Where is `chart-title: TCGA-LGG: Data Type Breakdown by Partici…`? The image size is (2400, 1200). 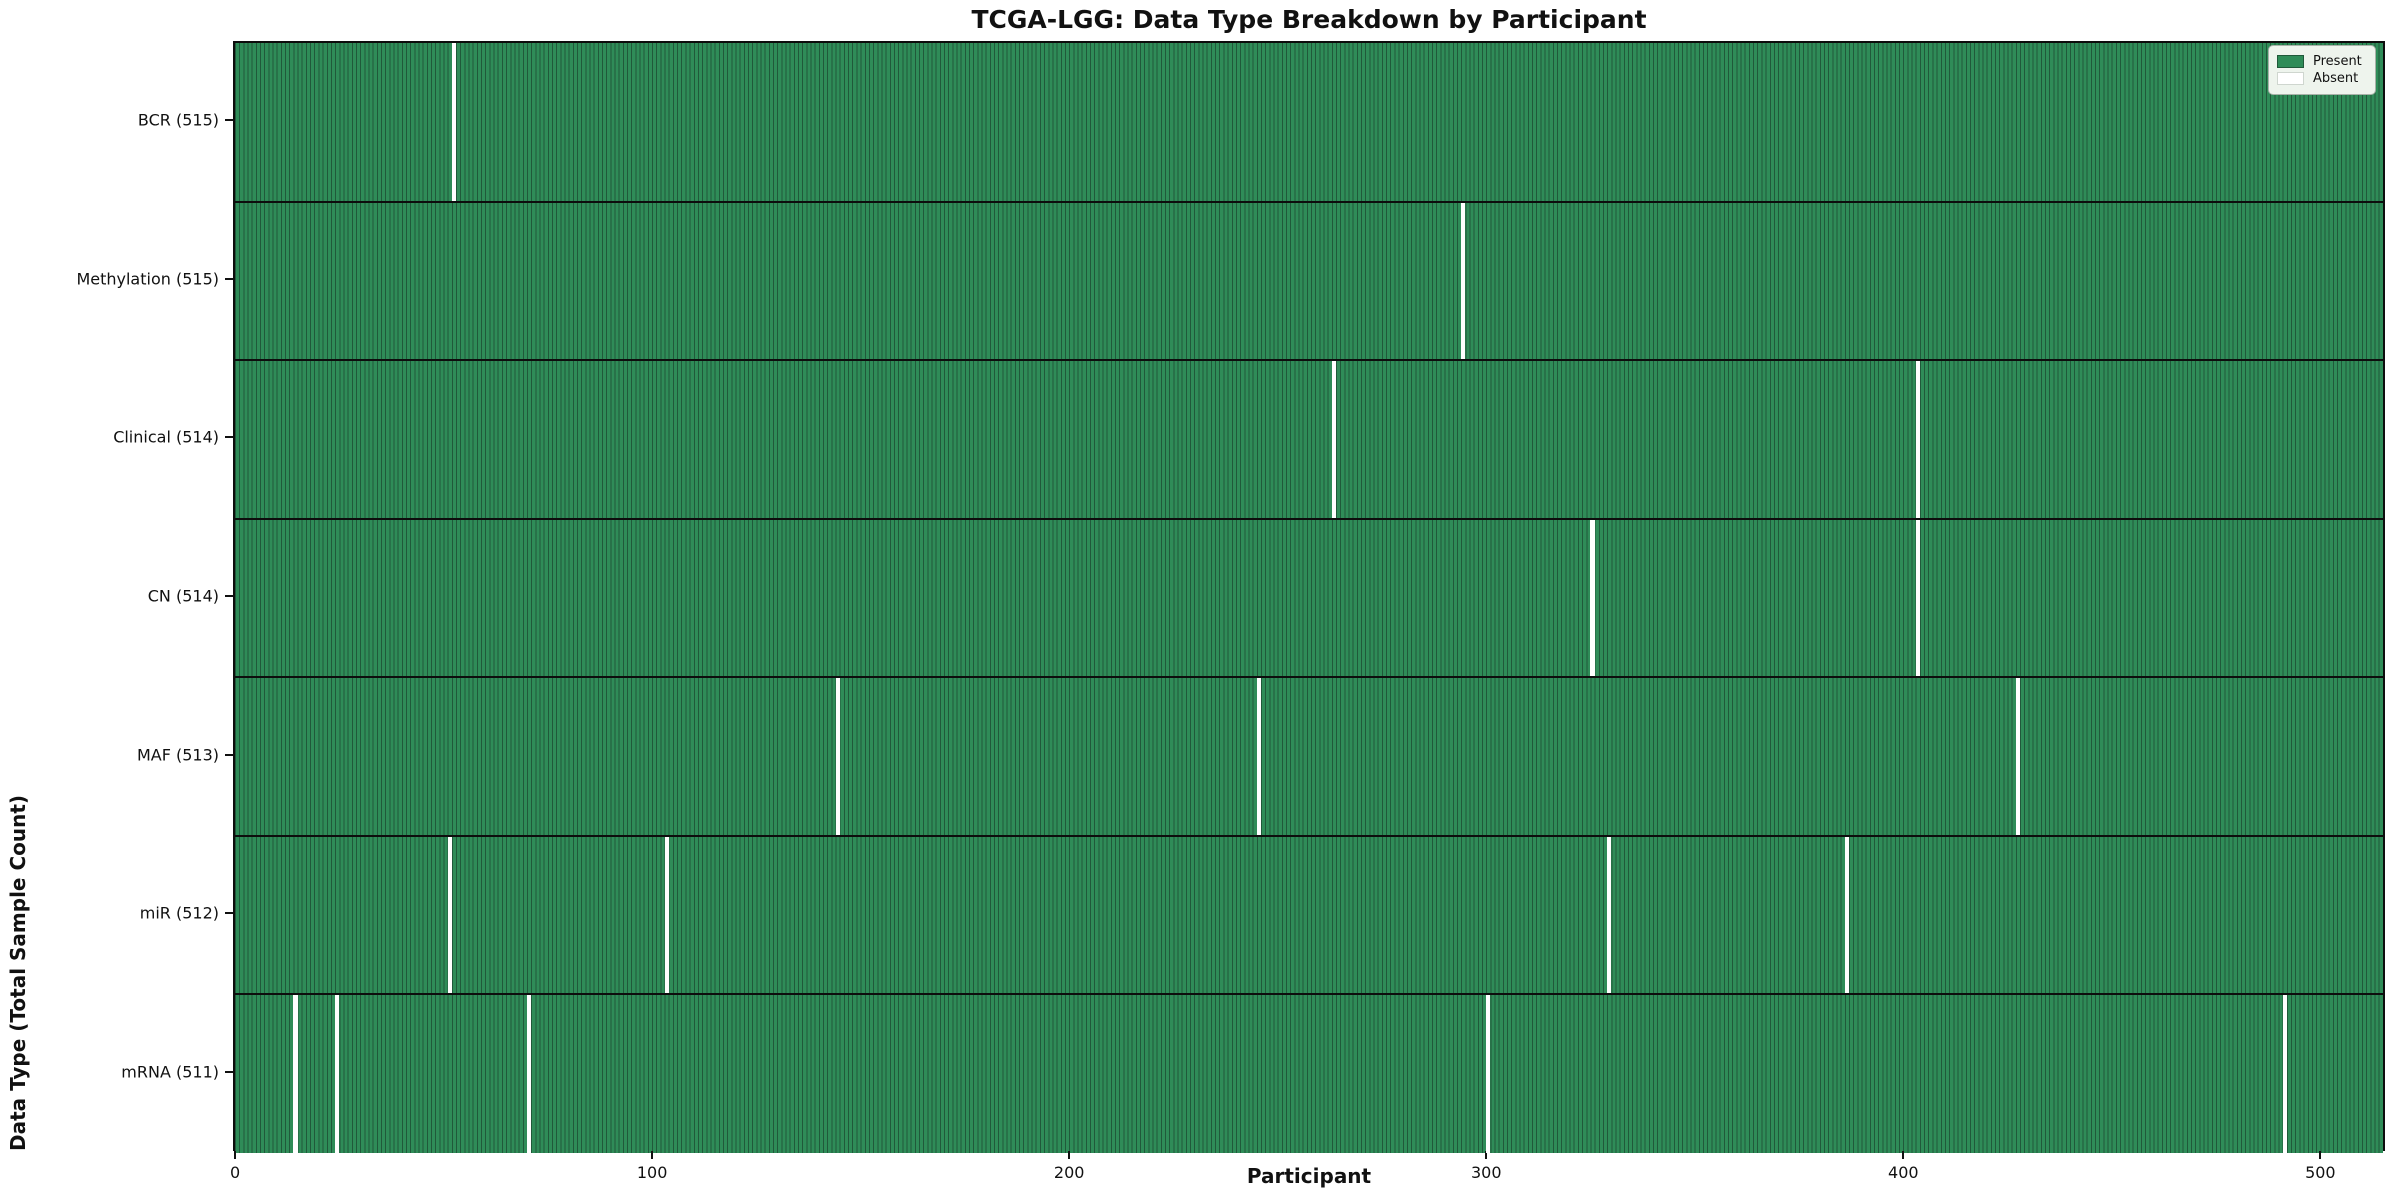 chart-title: TCGA-LGG: Data Type Breakdown by Partici… is located at coordinates (1309, 19).